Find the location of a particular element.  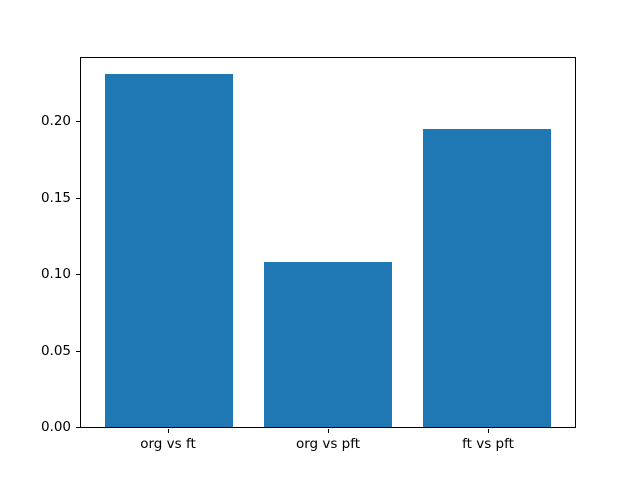

y-tick-label: 0.20 is located at coordinates (55, 121).